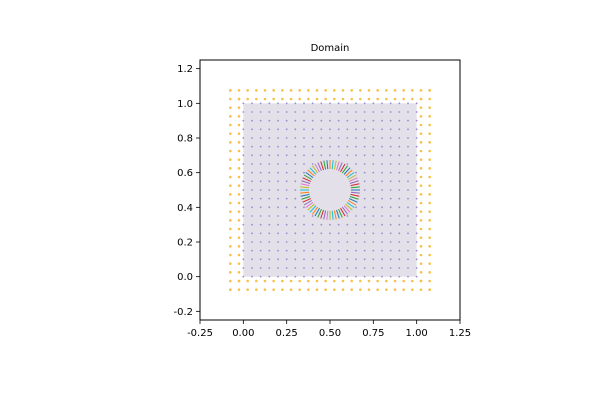 This screenshot has width=600, height=400. Describe the element at coordinates (287, 333) in the screenshot. I see `x-tick-label: 0.25` at that location.